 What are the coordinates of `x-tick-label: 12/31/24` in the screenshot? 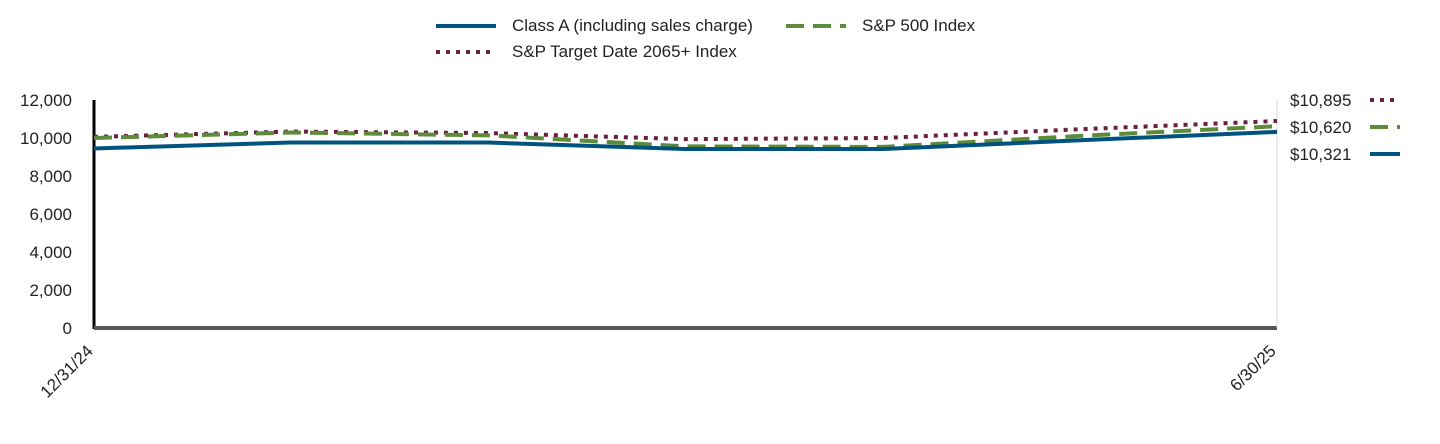 It's located at (67, 371).